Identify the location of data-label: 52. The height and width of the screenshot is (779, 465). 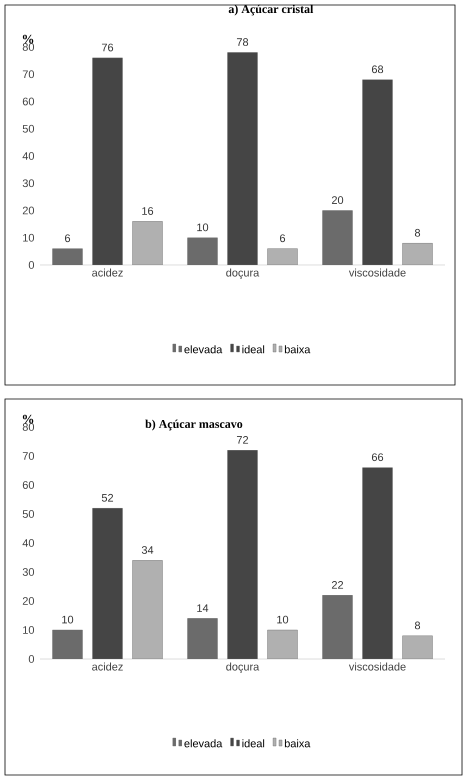
(108, 498).